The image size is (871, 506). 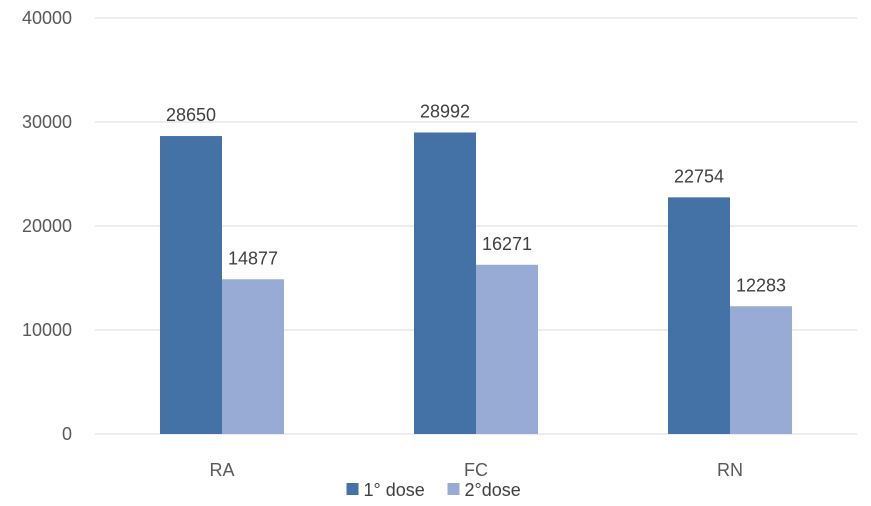 I want to click on data-label: 12283, so click(x=761, y=285).